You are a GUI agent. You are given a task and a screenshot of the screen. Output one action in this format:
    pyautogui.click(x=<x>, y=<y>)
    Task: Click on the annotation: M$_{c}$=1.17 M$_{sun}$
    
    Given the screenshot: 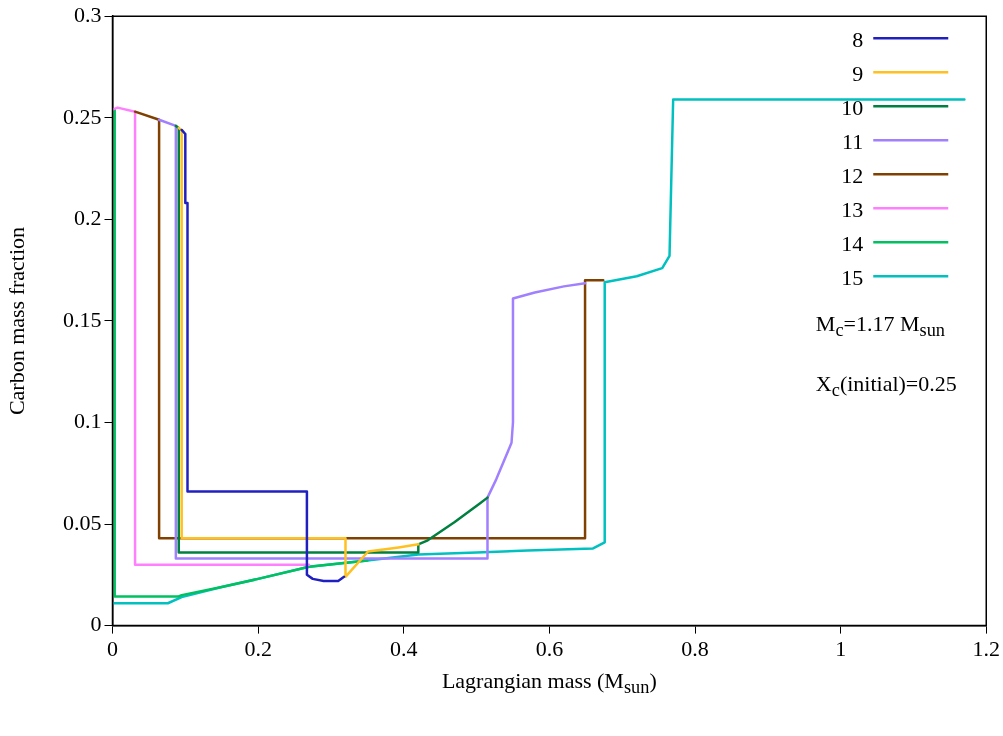 What is the action you would take?
    pyautogui.click(x=880, y=326)
    